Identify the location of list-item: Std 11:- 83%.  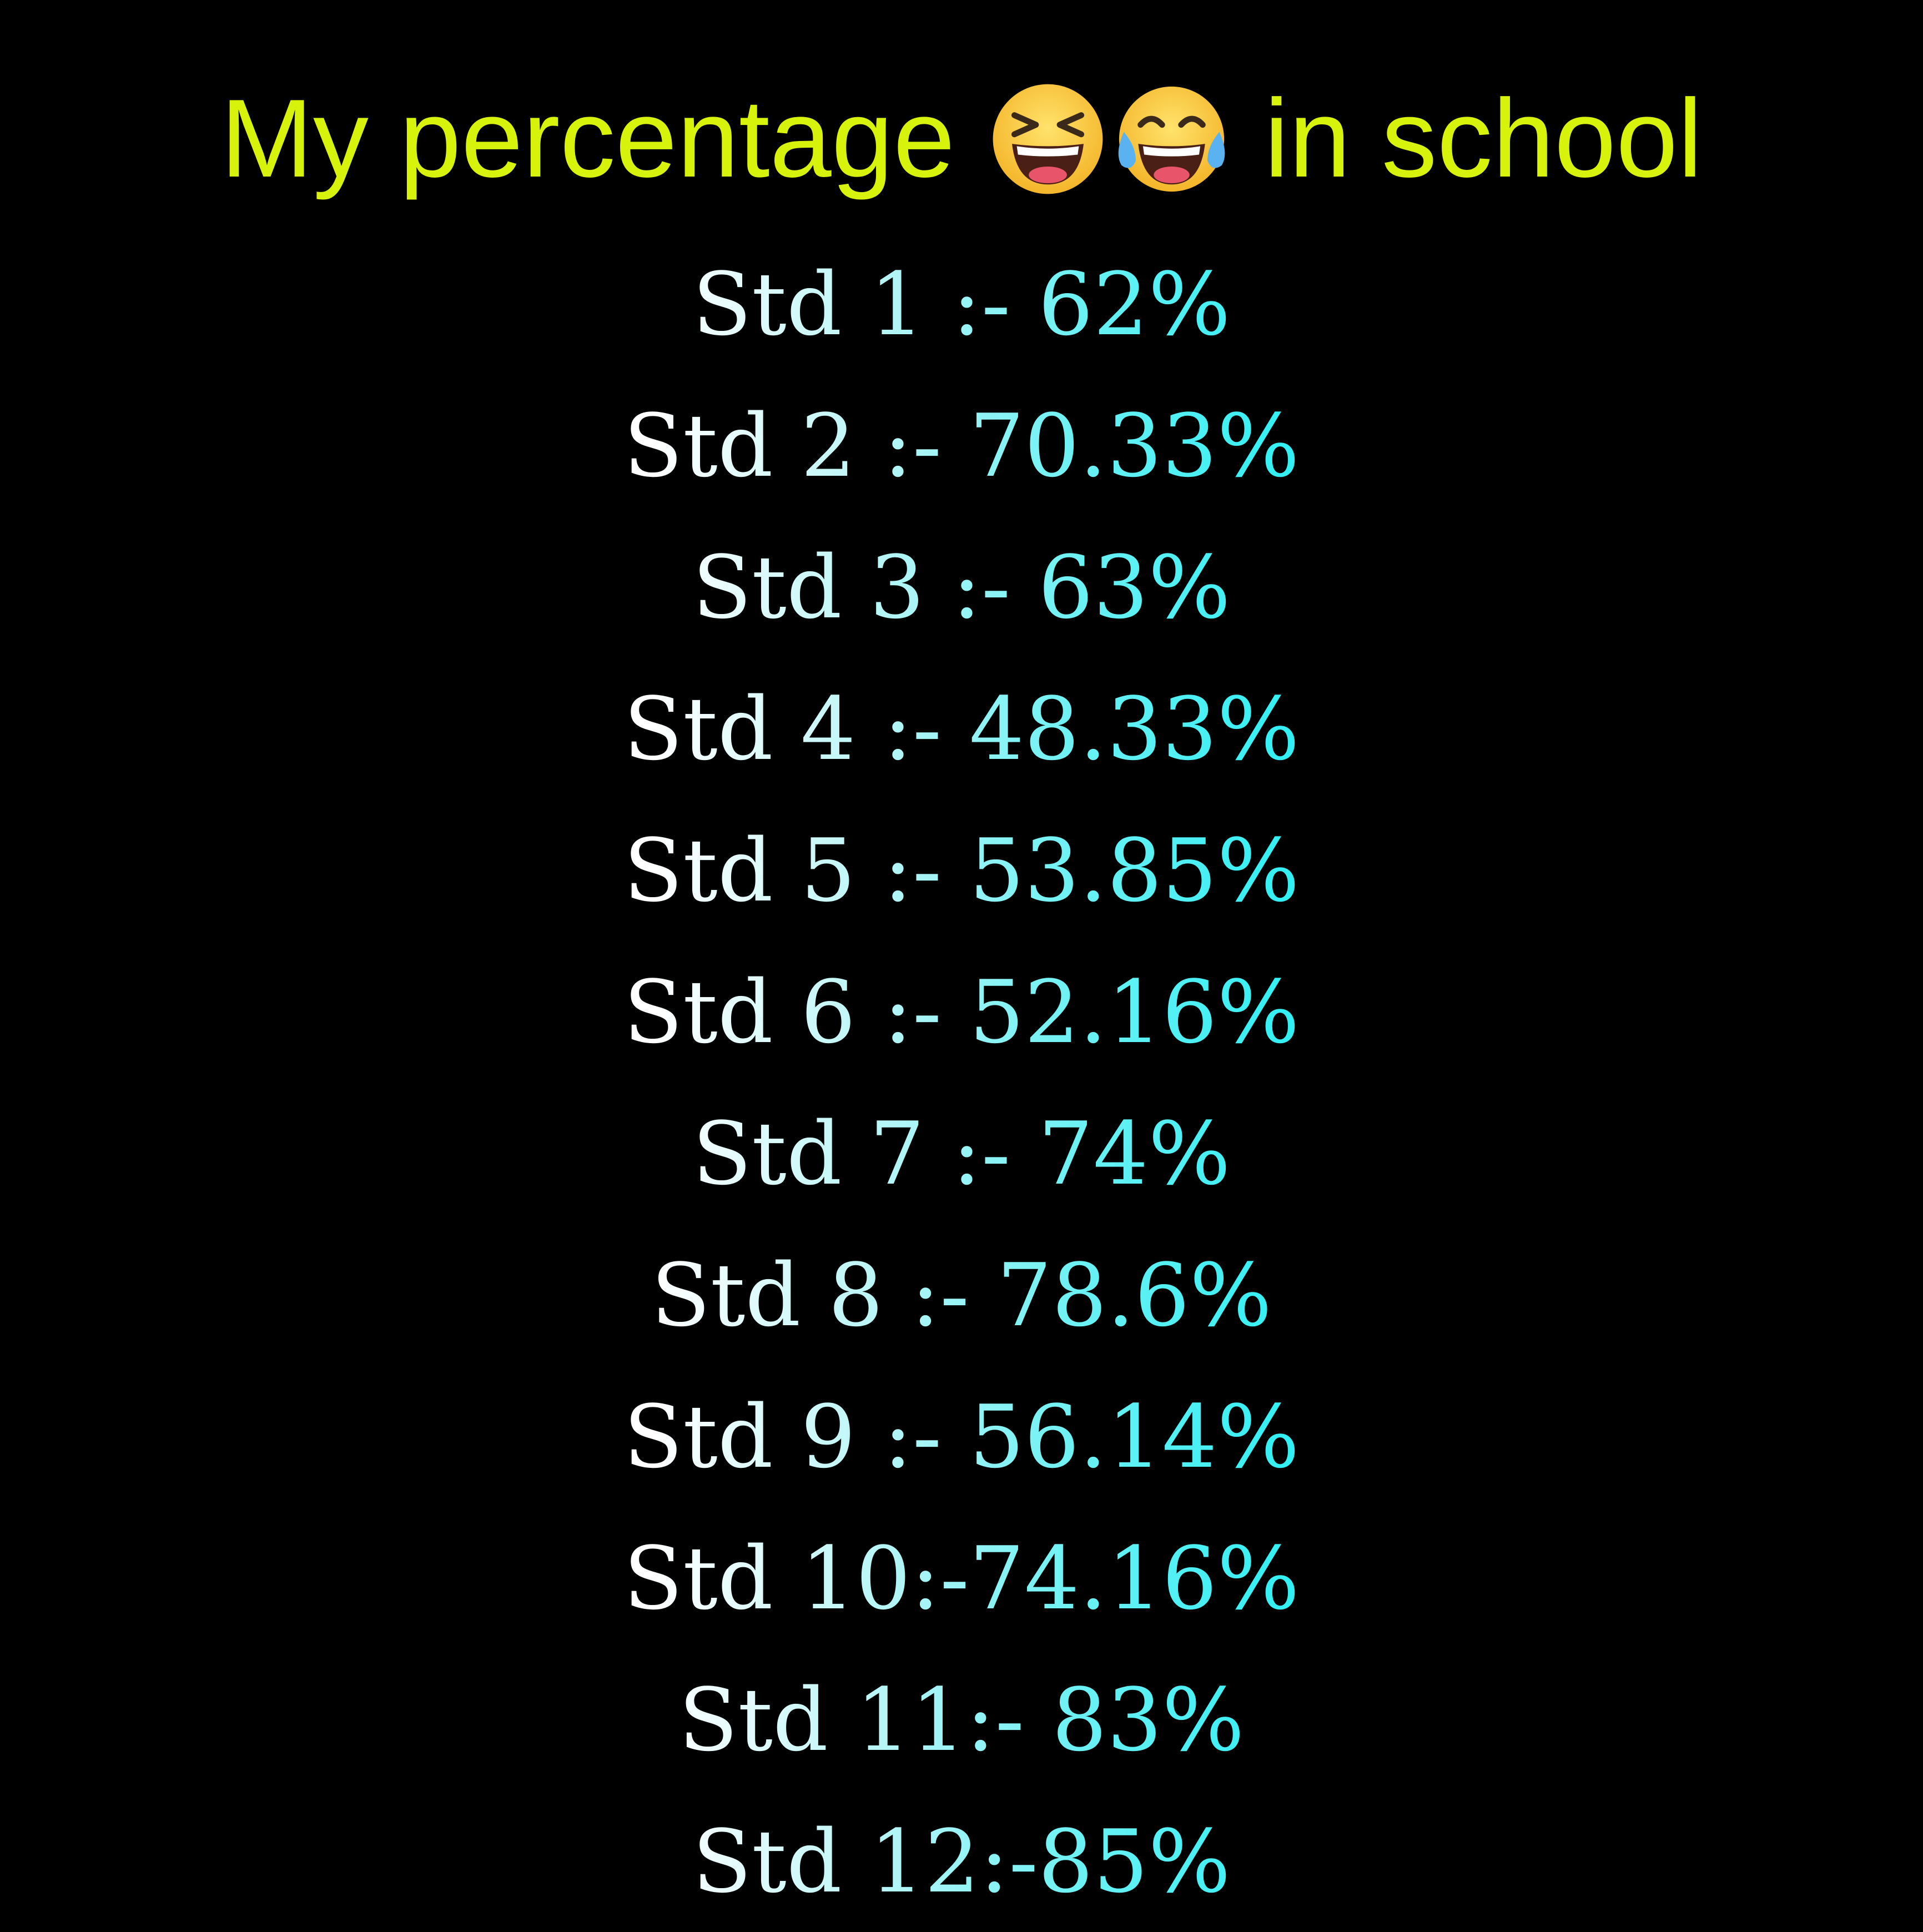
(961, 1720).